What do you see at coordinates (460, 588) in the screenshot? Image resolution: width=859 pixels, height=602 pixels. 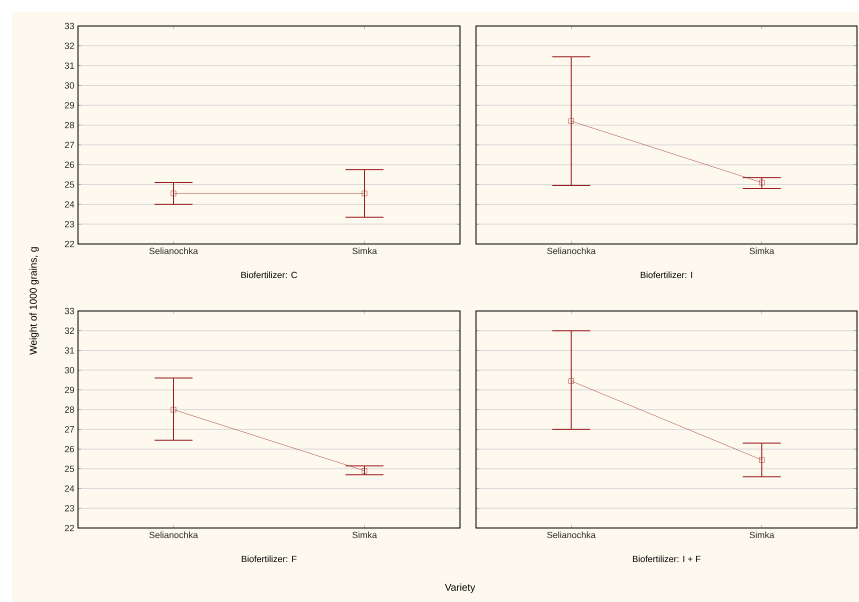 I see `x-axis-title: Variety` at bounding box center [460, 588].